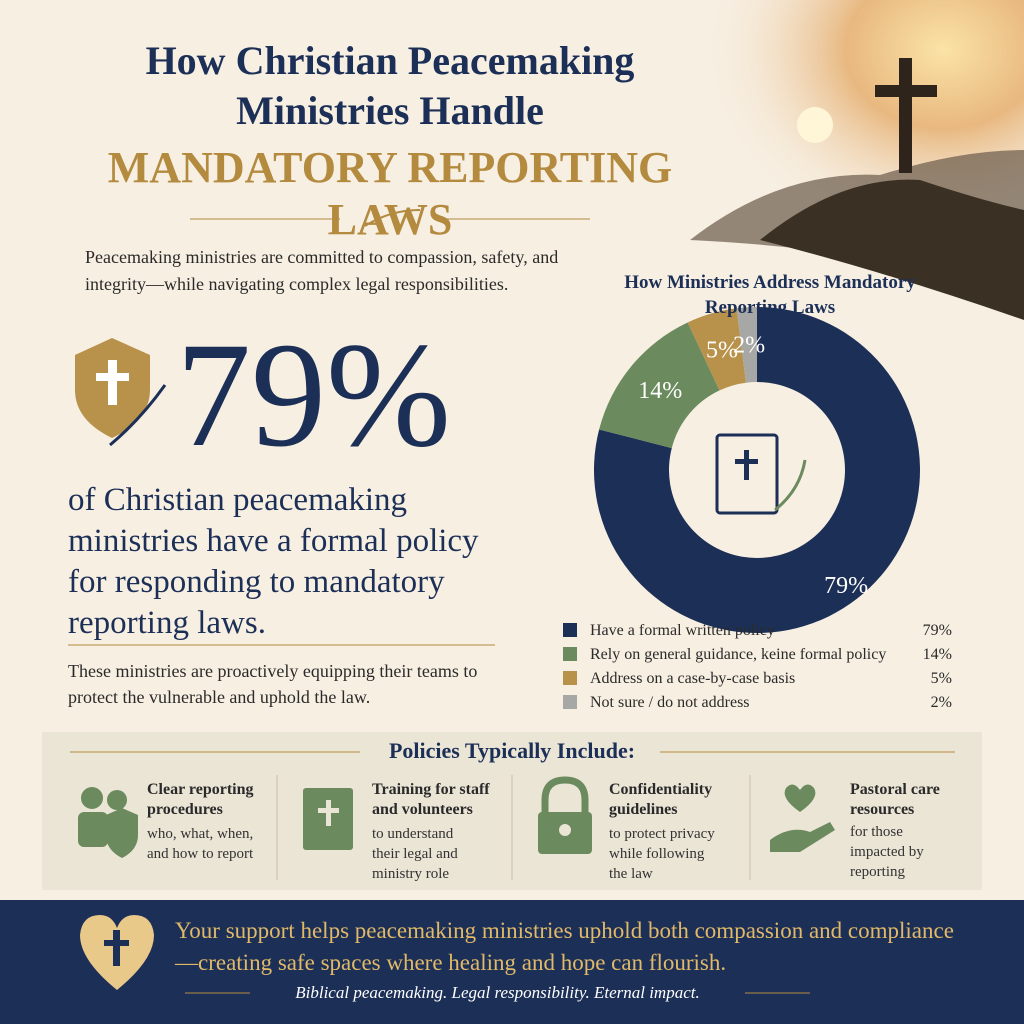 The image size is (1024, 1024). I want to click on policy-title: Pastoral care resources, so click(895, 799).